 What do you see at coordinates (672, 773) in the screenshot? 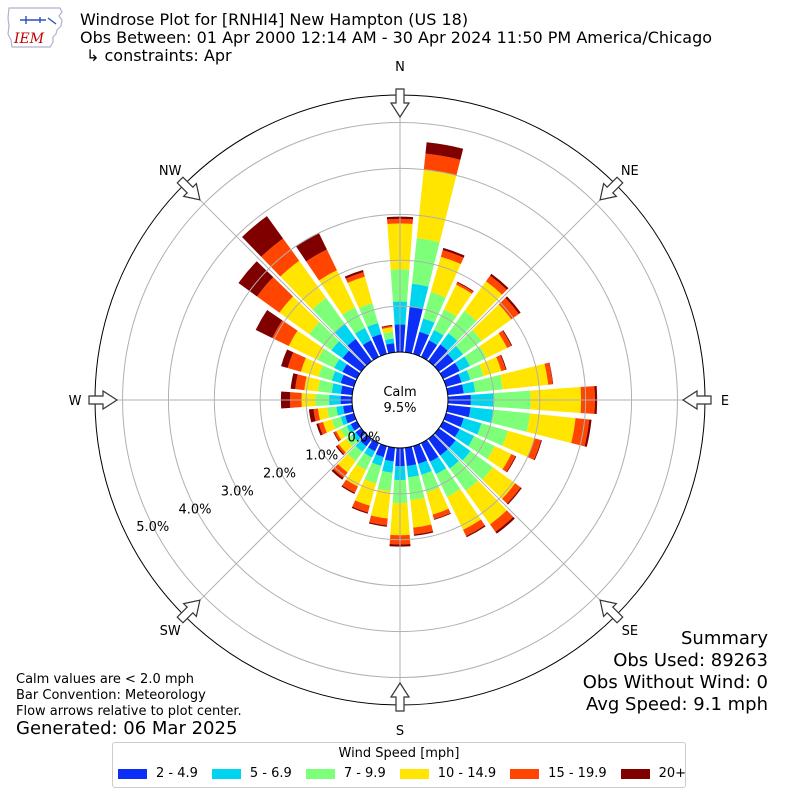
I see `legend-label: 20+` at bounding box center [672, 773].